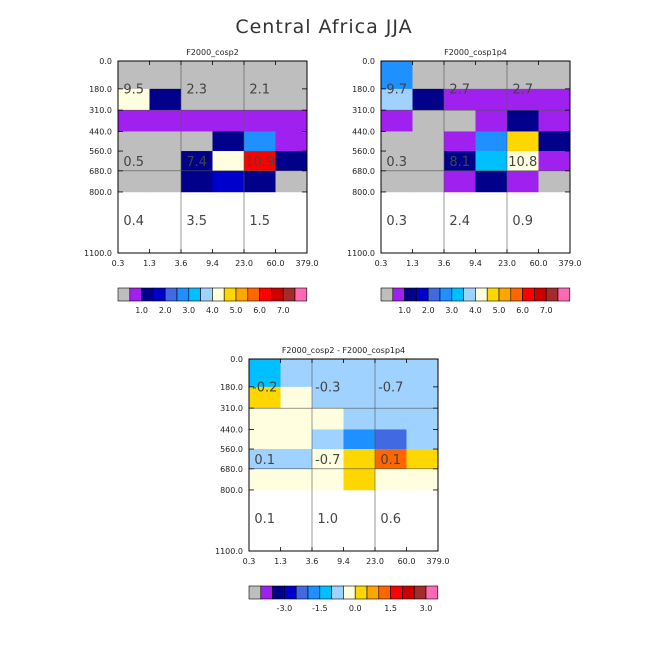 This screenshot has width=648, height=653. What do you see at coordinates (475, 52) in the screenshot?
I see `panel-title: F2000_cosp1p4` at bounding box center [475, 52].